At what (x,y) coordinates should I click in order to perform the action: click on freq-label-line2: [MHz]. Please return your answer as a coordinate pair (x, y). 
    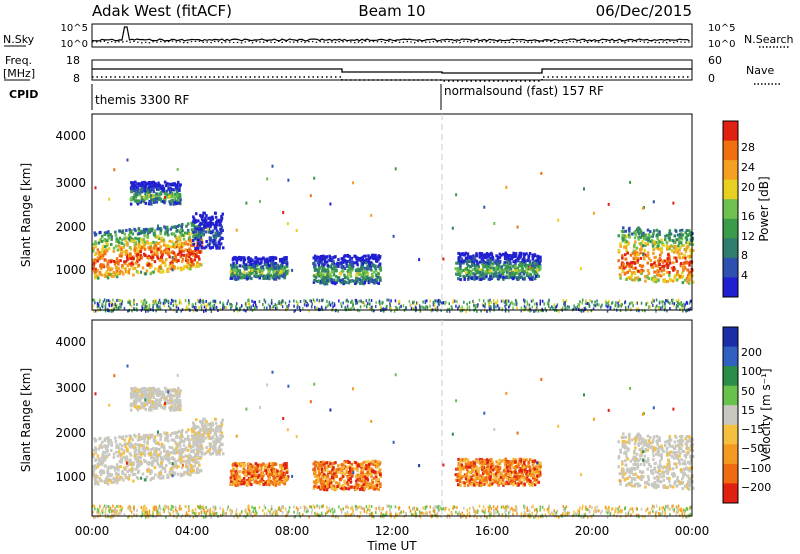
    Looking at the image, I should click on (19, 73).